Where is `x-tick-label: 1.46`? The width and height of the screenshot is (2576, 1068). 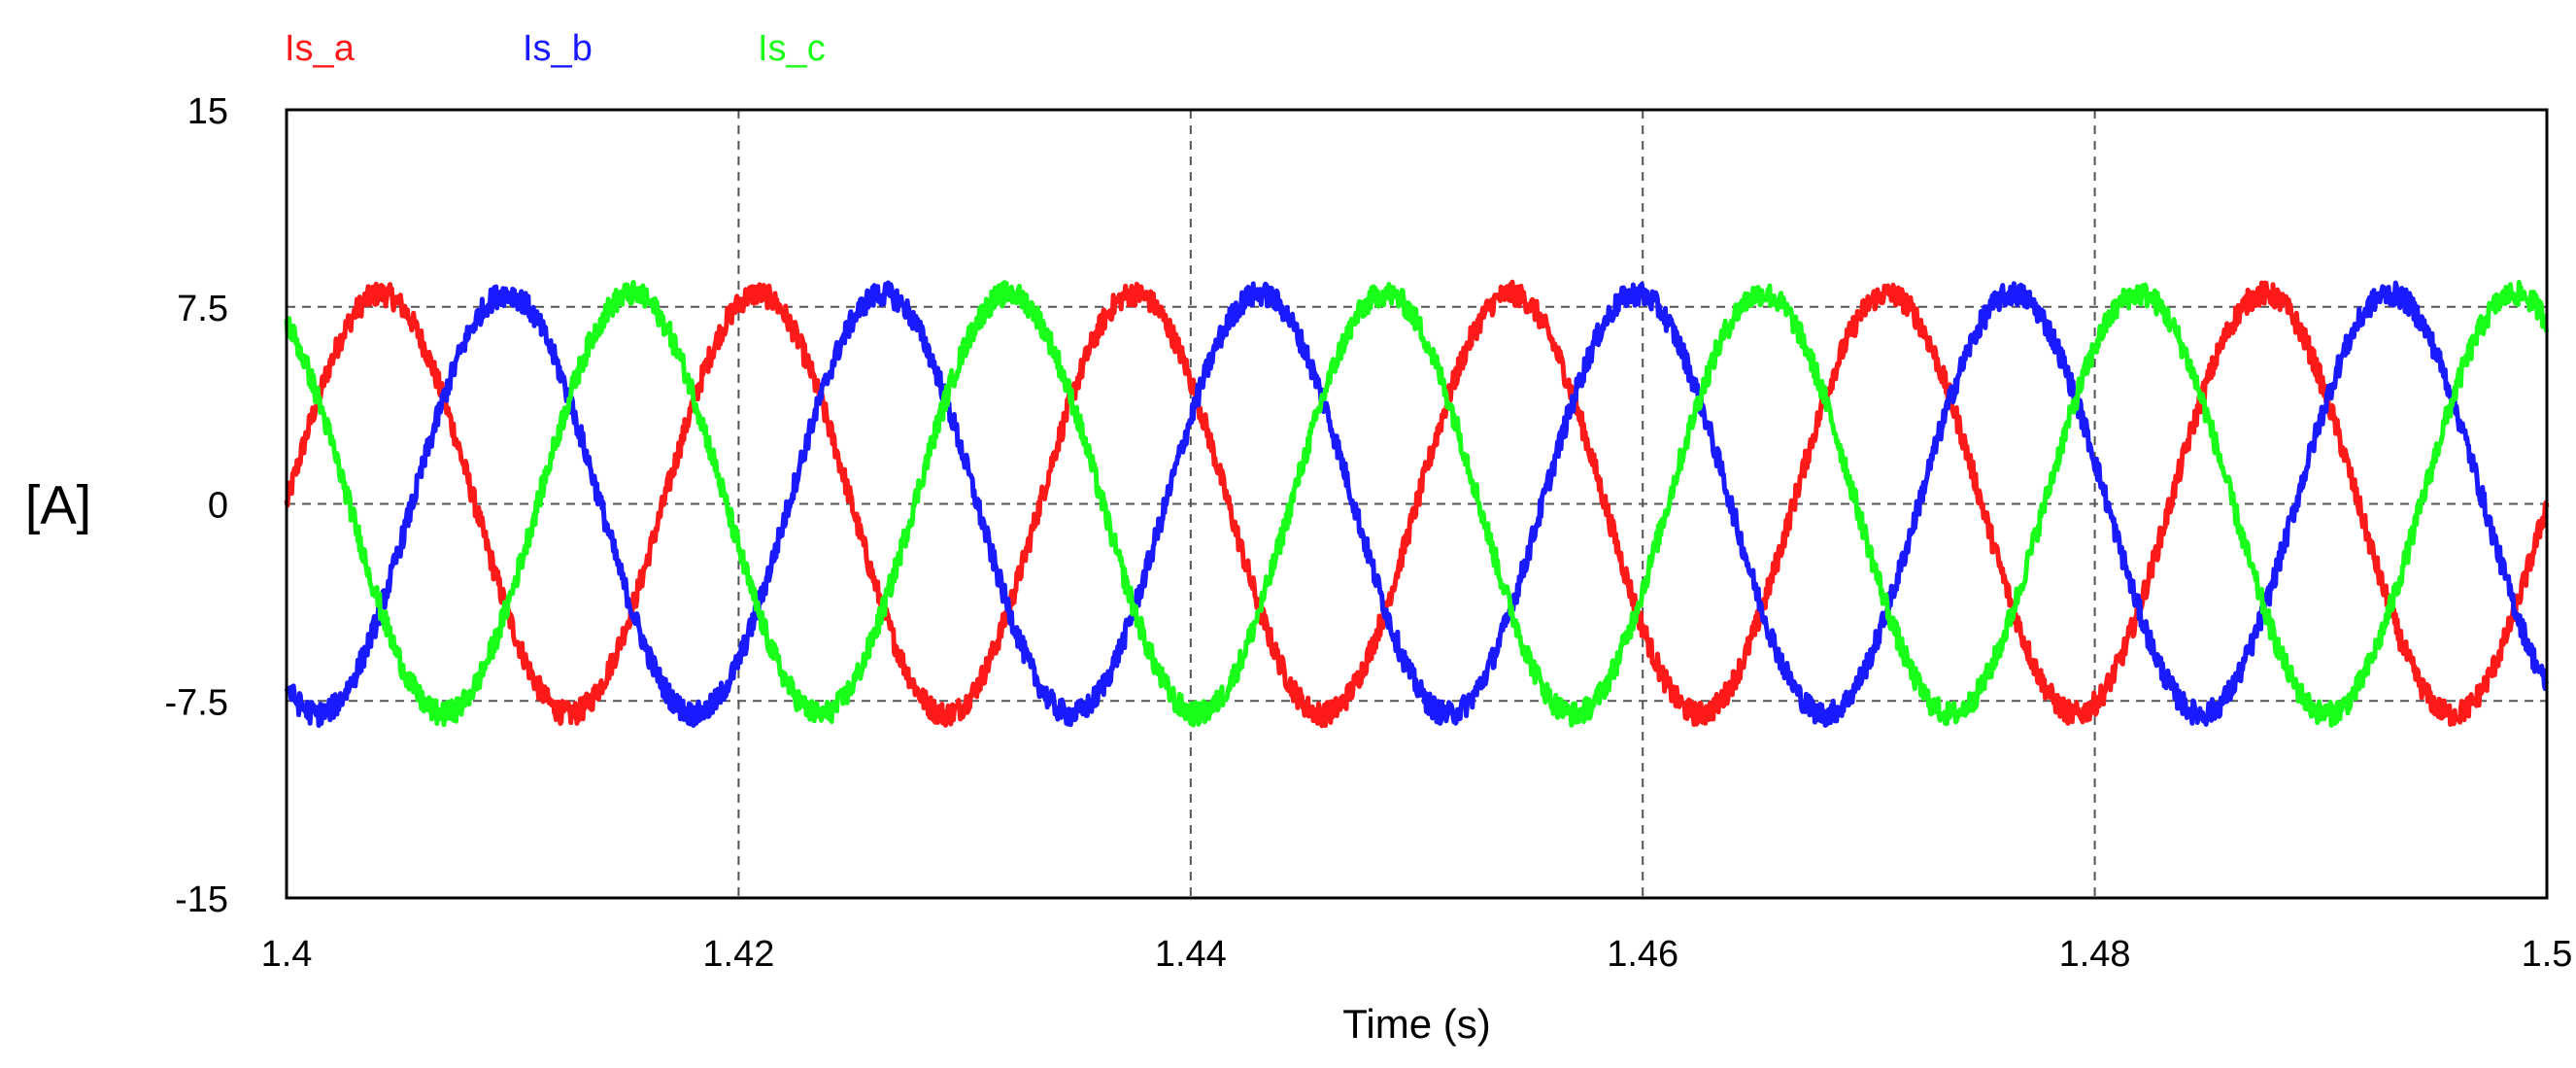 x-tick-label: 1.46 is located at coordinates (1642, 954).